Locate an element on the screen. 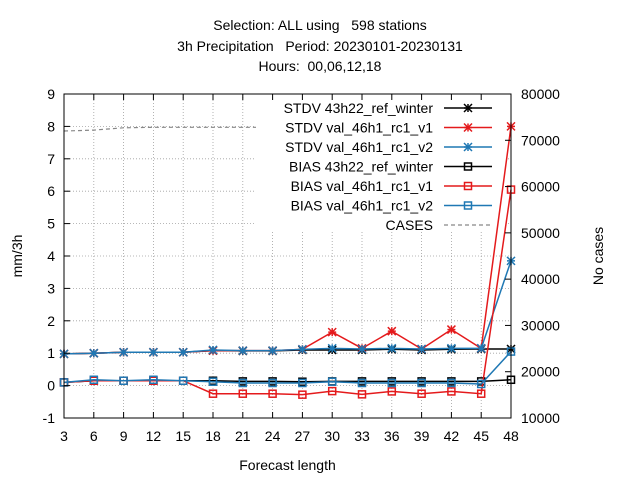  y2-tick-label: 10000 is located at coordinates (540, 418).